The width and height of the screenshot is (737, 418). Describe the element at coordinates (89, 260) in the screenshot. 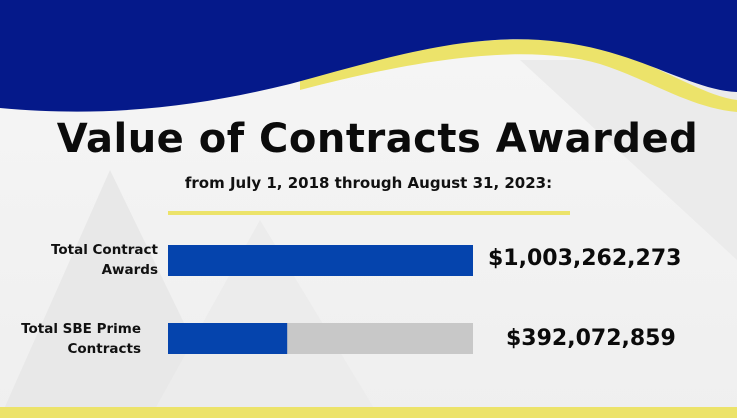

I see `bar-label-total-contract-awards: Total Contract Awards` at that location.